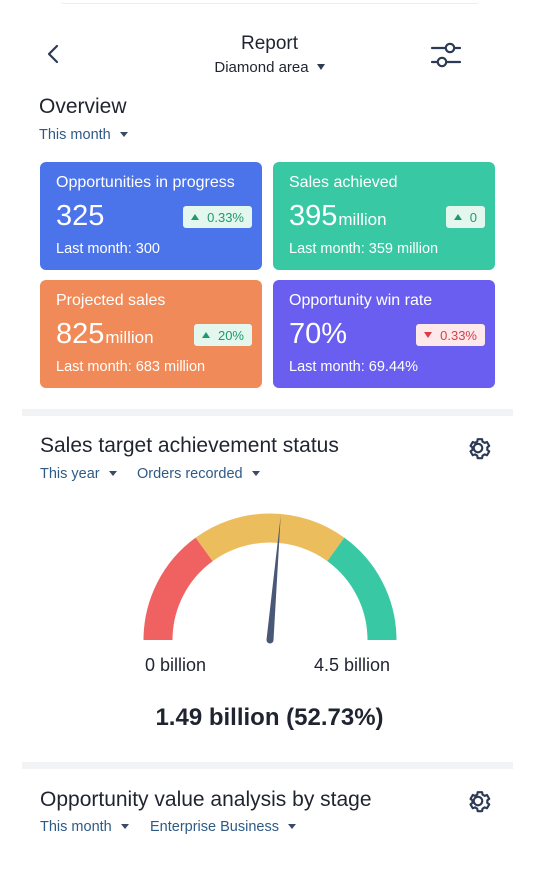 The image size is (539, 870). What do you see at coordinates (352, 665) in the screenshot?
I see `gauge-max-label: 4.5 billion` at bounding box center [352, 665].